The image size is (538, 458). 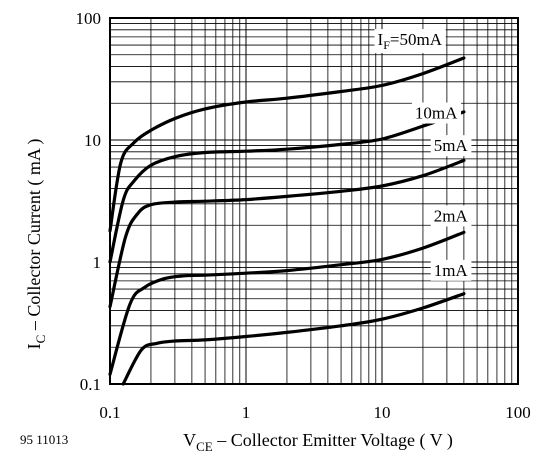 I want to click on curve-label-I_F=50mA: IF=50mA, so click(x=410, y=41).